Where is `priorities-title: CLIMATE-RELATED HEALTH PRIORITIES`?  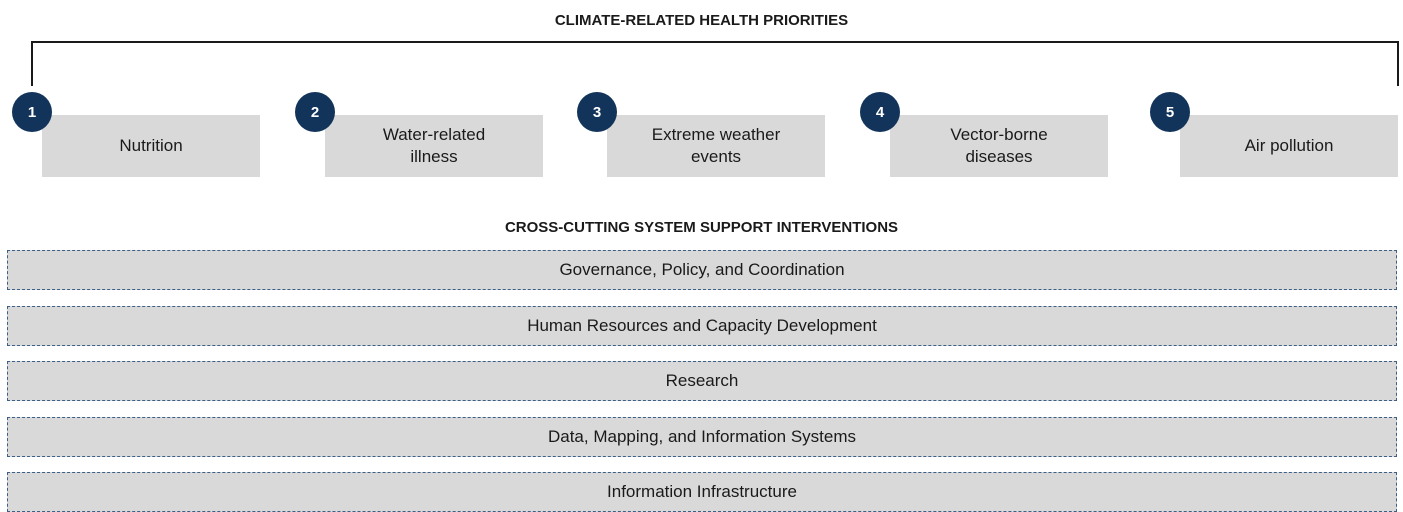 priorities-title: CLIMATE-RELATED HEALTH PRIORITIES is located at coordinates (701, 20).